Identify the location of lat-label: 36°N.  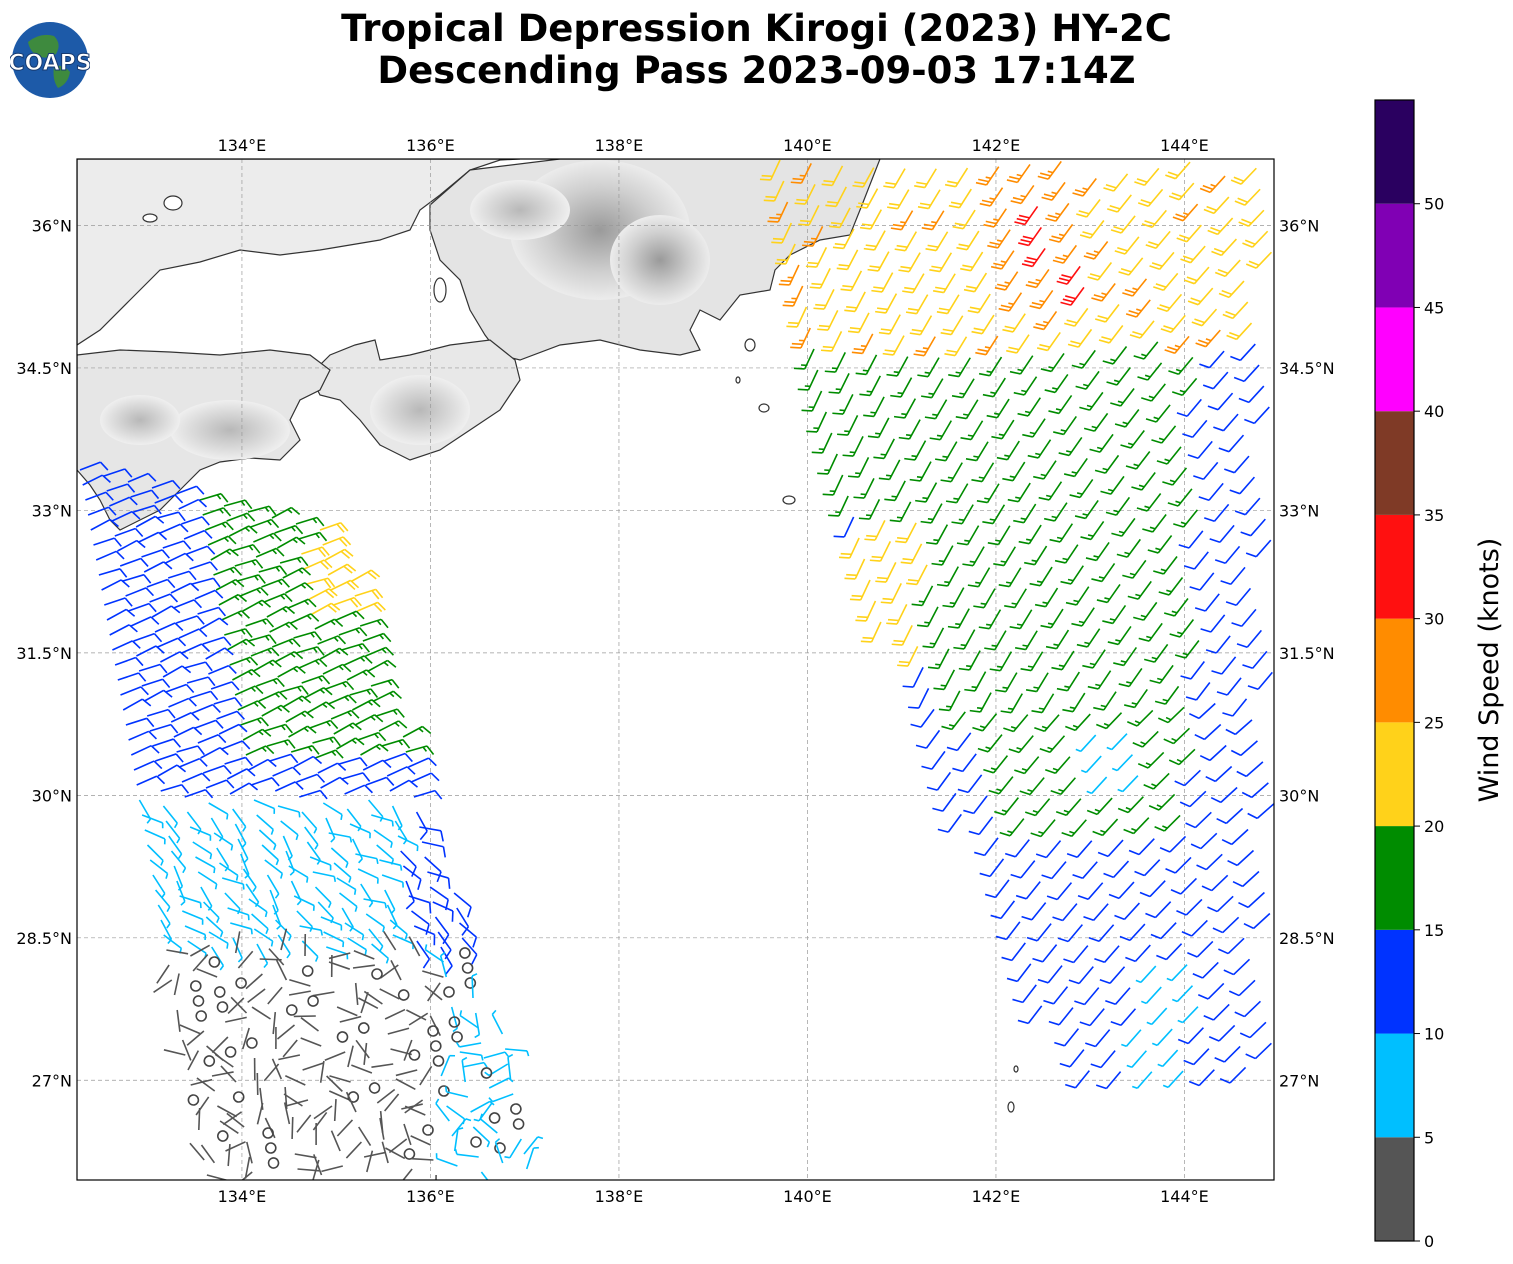
(1299, 225).